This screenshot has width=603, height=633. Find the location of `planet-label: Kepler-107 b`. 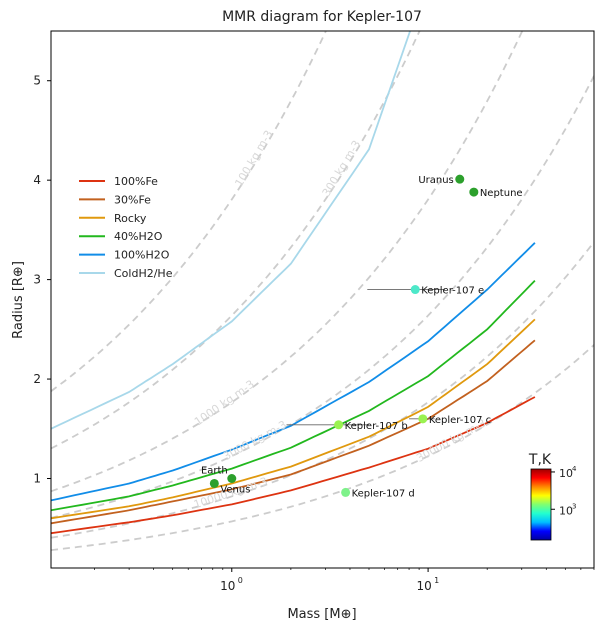

planet-label: Kepler-107 b is located at coordinates (376, 426).